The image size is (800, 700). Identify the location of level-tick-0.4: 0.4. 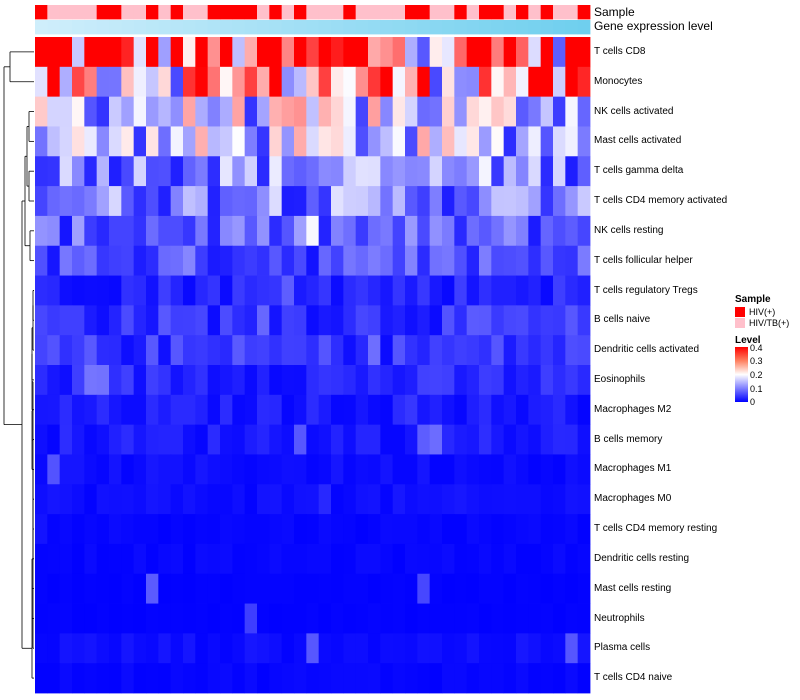
(756, 348).